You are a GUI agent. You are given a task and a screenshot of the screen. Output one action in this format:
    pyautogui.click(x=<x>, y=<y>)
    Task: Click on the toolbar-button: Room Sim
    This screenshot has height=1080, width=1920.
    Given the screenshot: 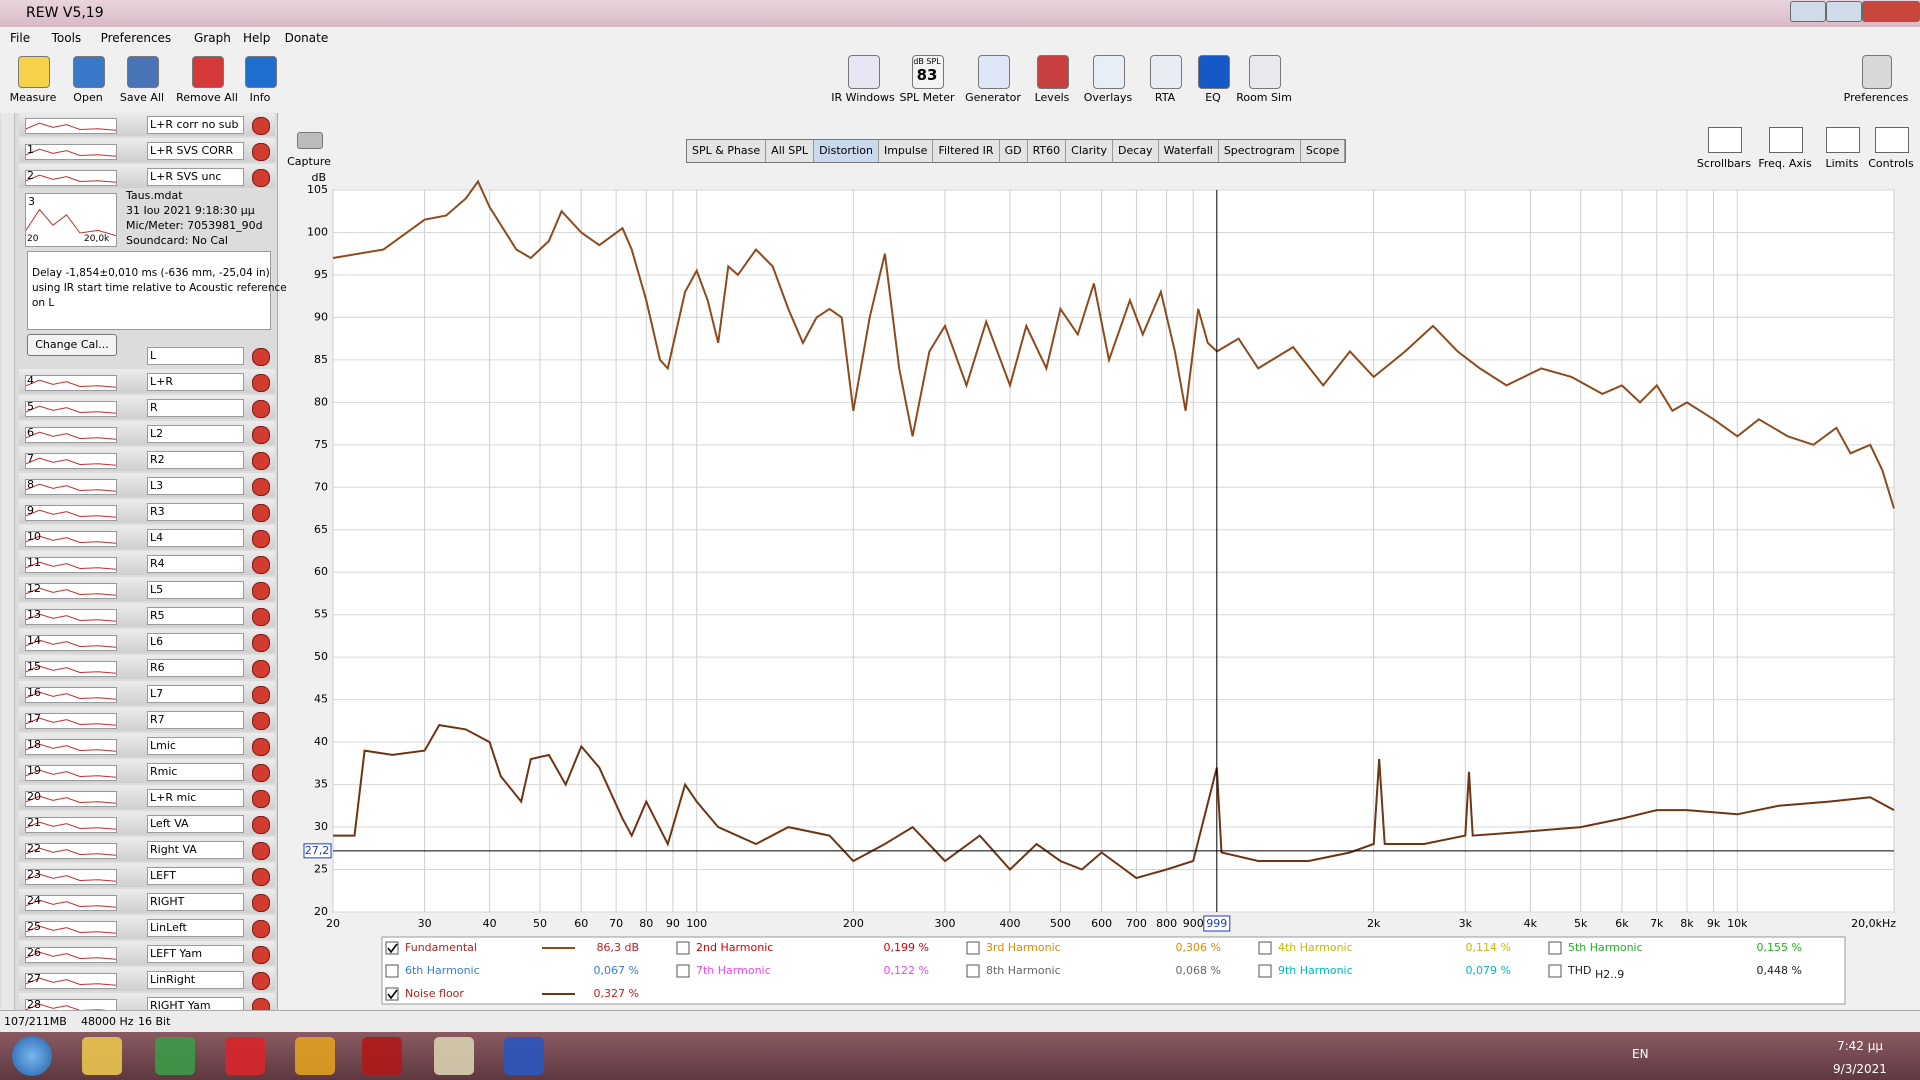 What is the action you would take?
    pyautogui.click(x=1264, y=97)
    